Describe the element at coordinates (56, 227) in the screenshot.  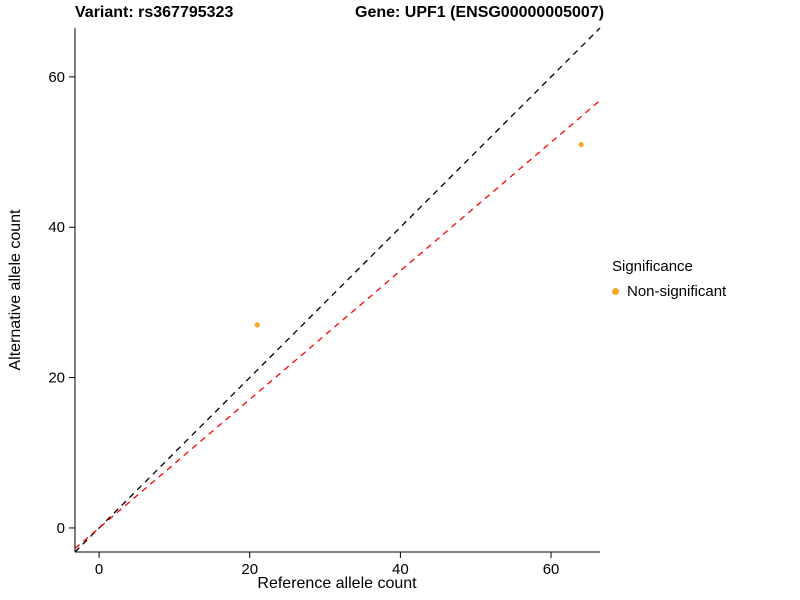
I see `y-tick-label: 40` at that location.